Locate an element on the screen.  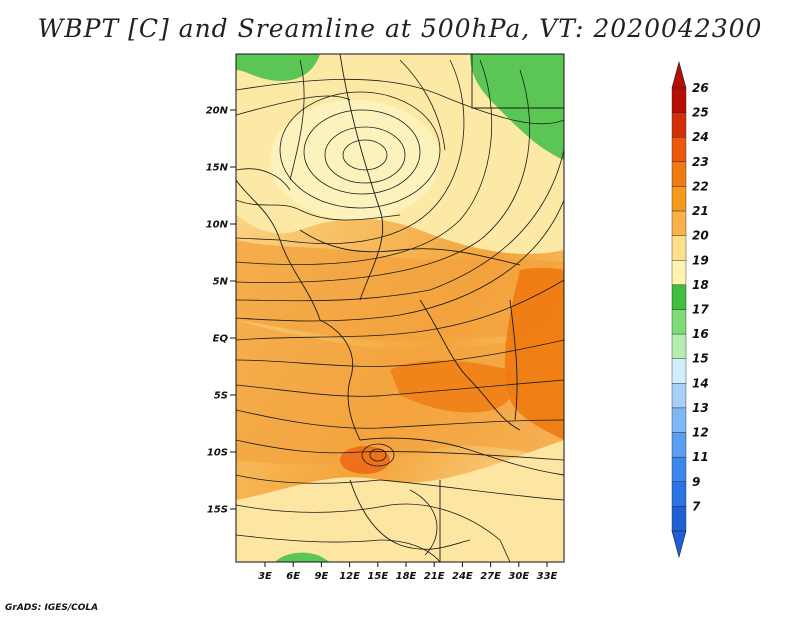
lon-tick-label: 27E is located at coordinates (490, 576).